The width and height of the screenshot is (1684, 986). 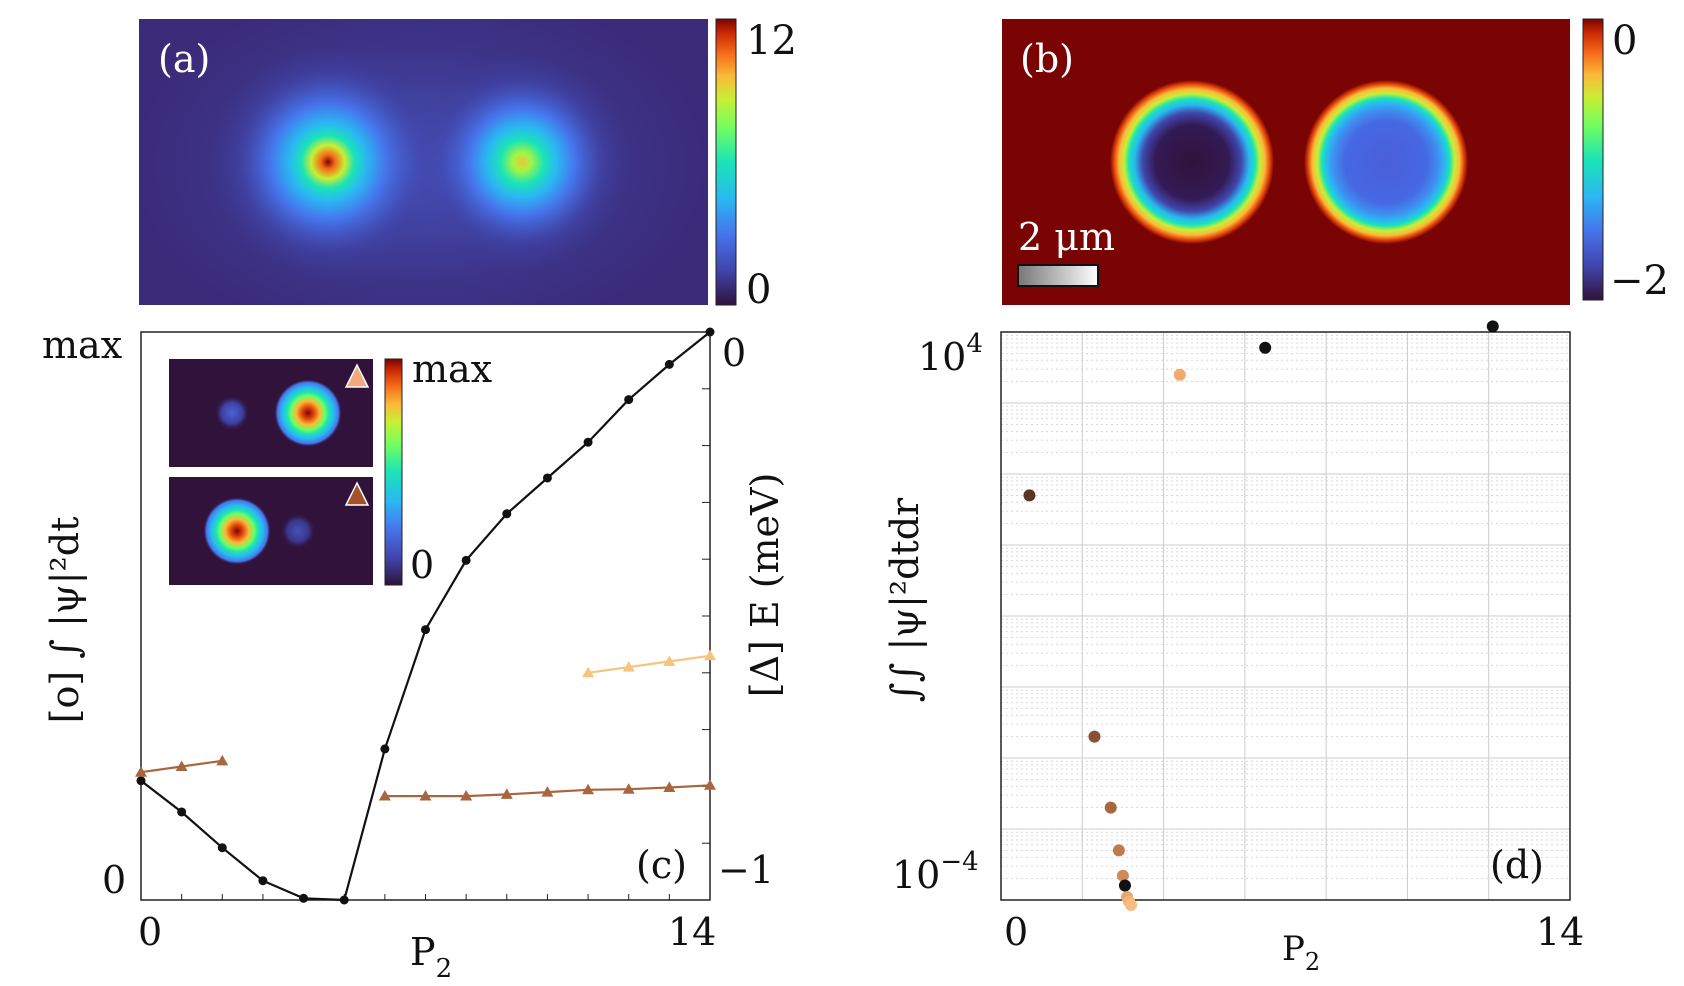 What do you see at coordinates (232, 413) in the screenshot?
I see `inset-top-weak-spot` at bounding box center [232, 413].